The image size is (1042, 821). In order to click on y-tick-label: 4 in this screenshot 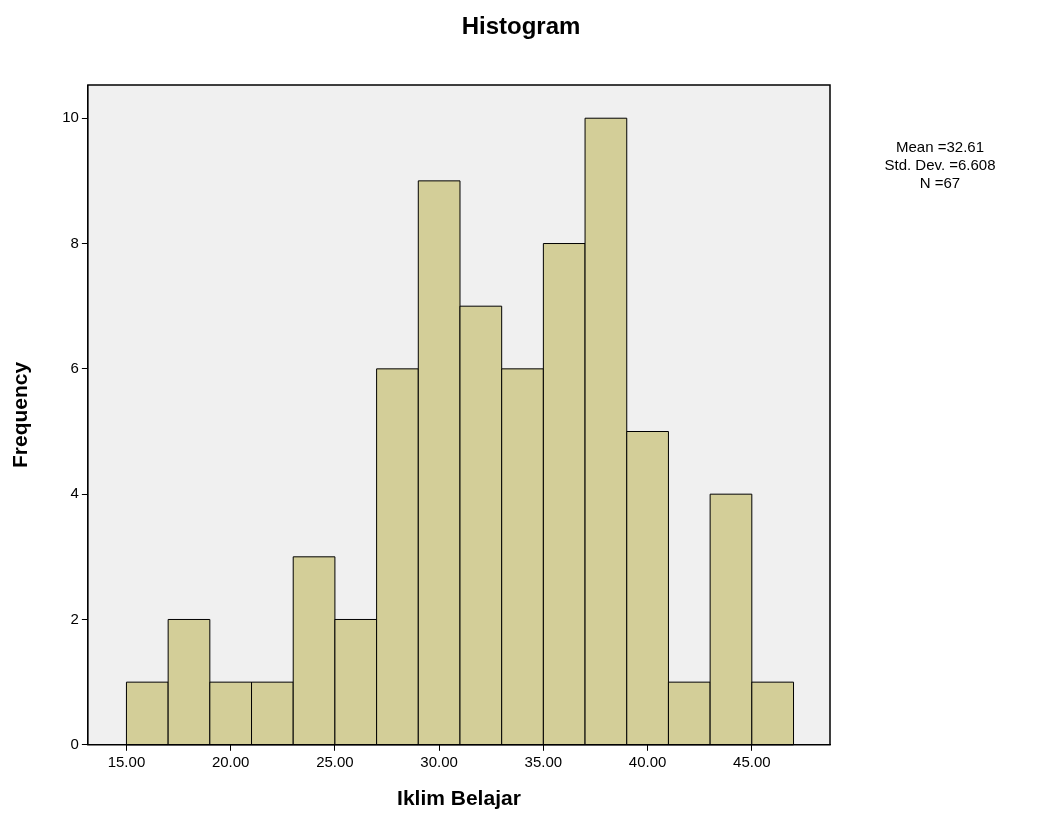, I will do `click(74, 493)`.